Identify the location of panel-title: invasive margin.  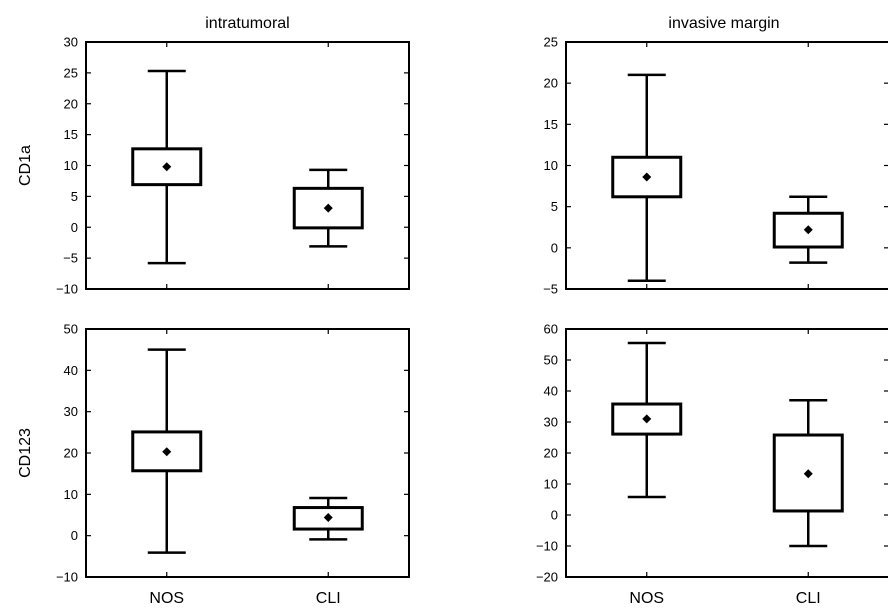
(723, 23).